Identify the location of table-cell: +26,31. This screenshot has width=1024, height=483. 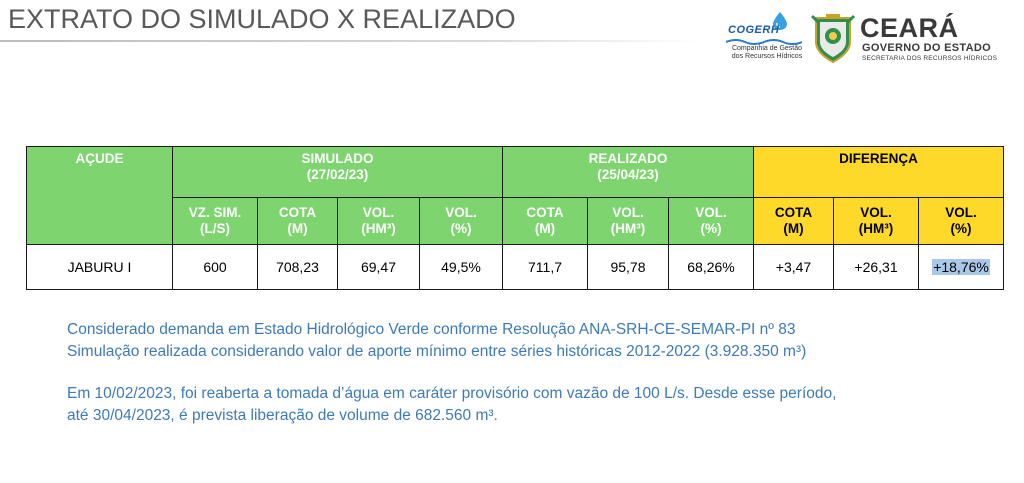
(876, 267).